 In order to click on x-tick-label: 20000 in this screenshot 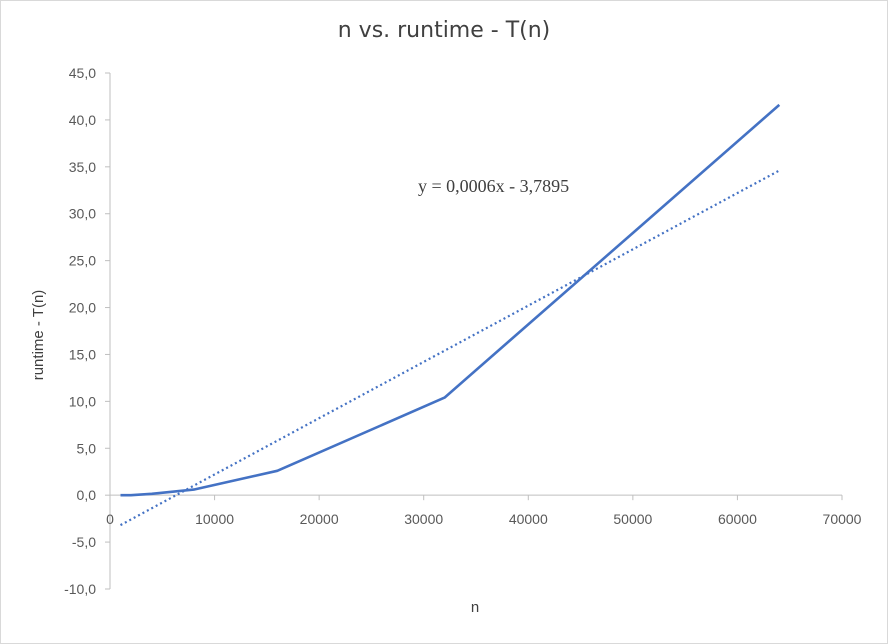, I will do `click(319, 519)`.